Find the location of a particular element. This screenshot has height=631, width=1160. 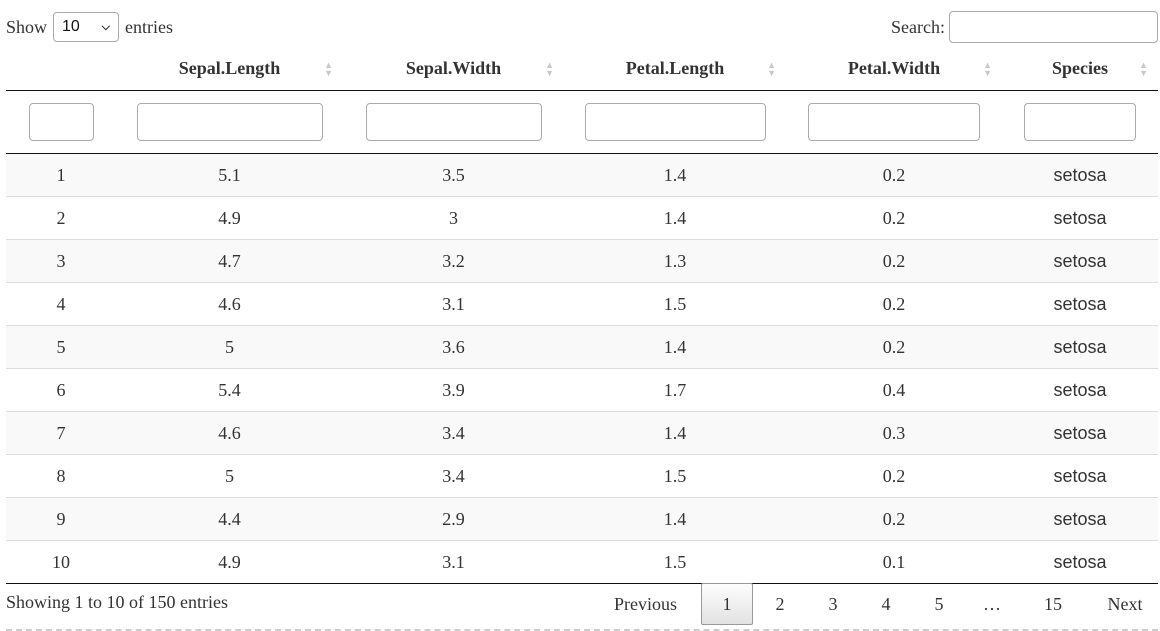

column-header-sepal-width: Sepal.Width ▲ ▼ is located at coordinates (453, 69).